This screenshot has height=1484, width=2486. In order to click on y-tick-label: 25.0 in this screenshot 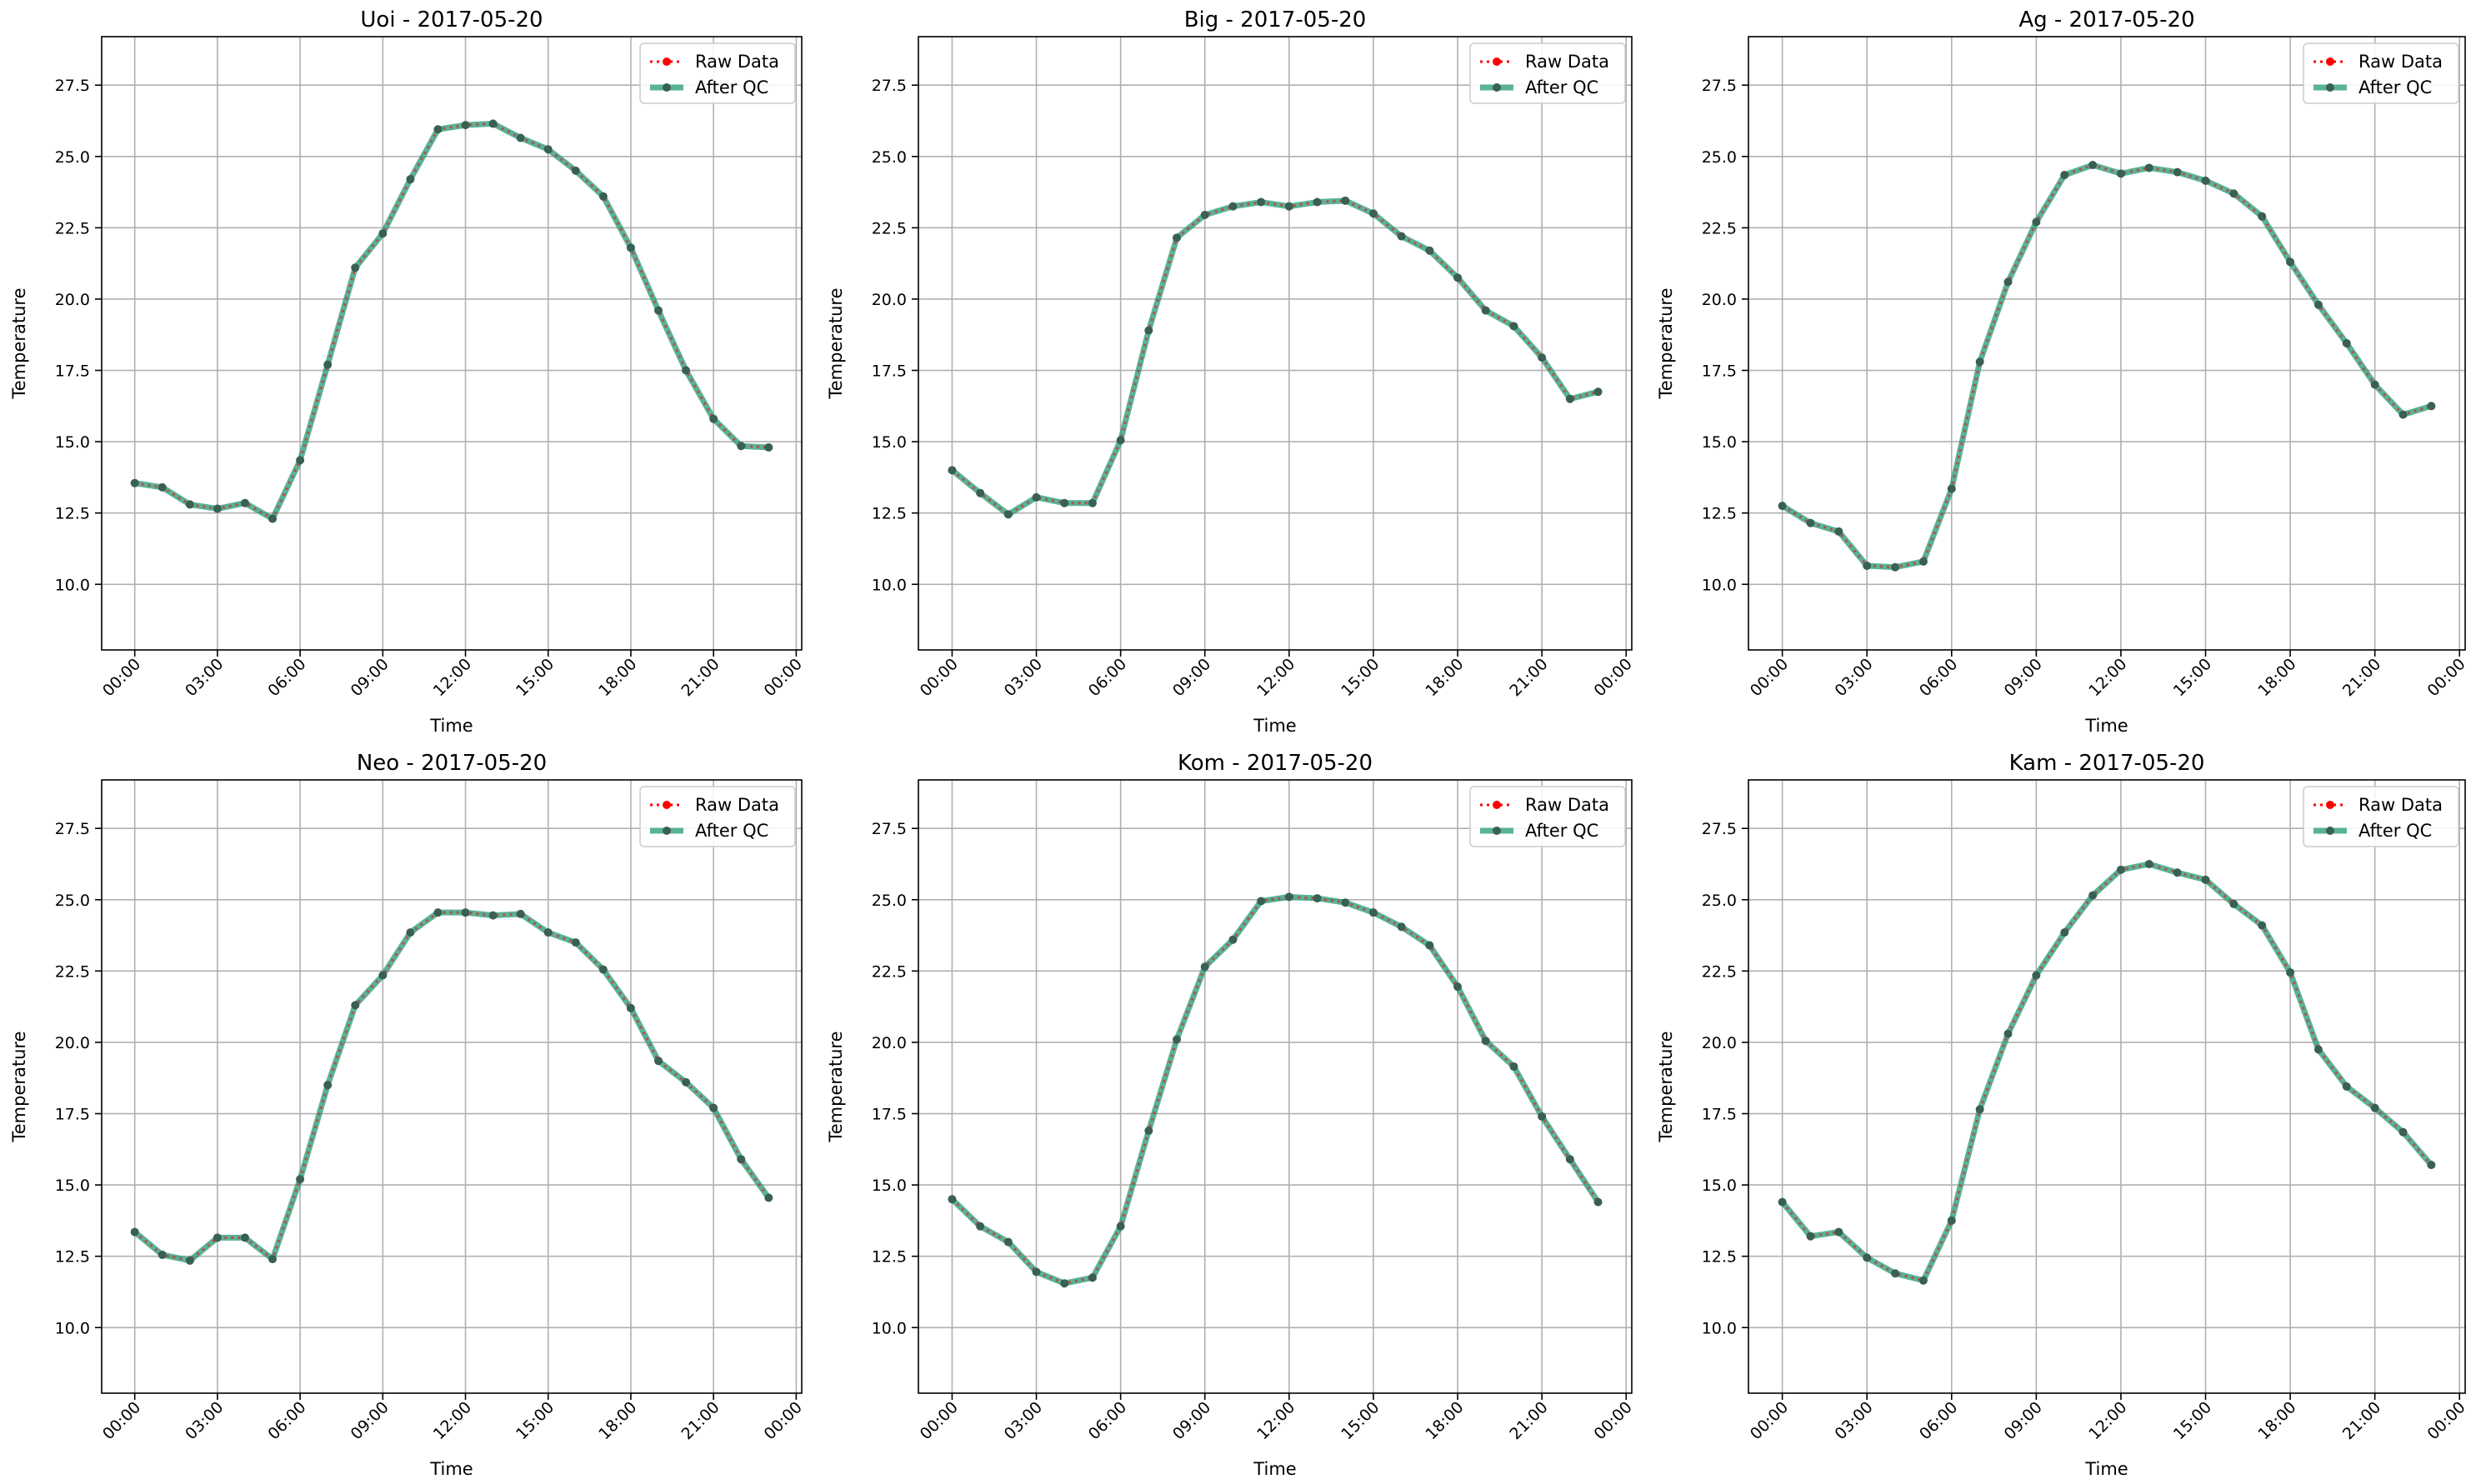, I will do `click(890, 901)`.